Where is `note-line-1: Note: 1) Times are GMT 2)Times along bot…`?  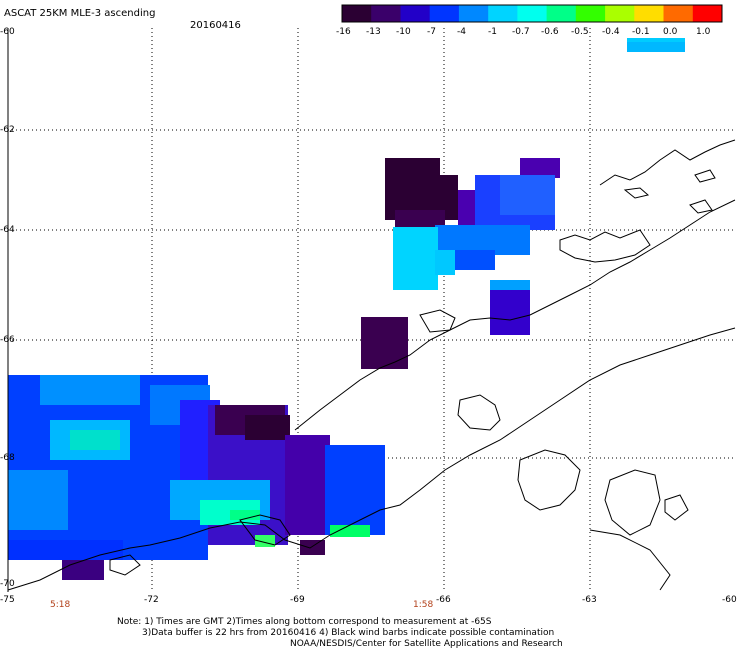 note-line-1: Note: 1) Times are GMT 2)Times along bot… is located at coordinates (304, 622).